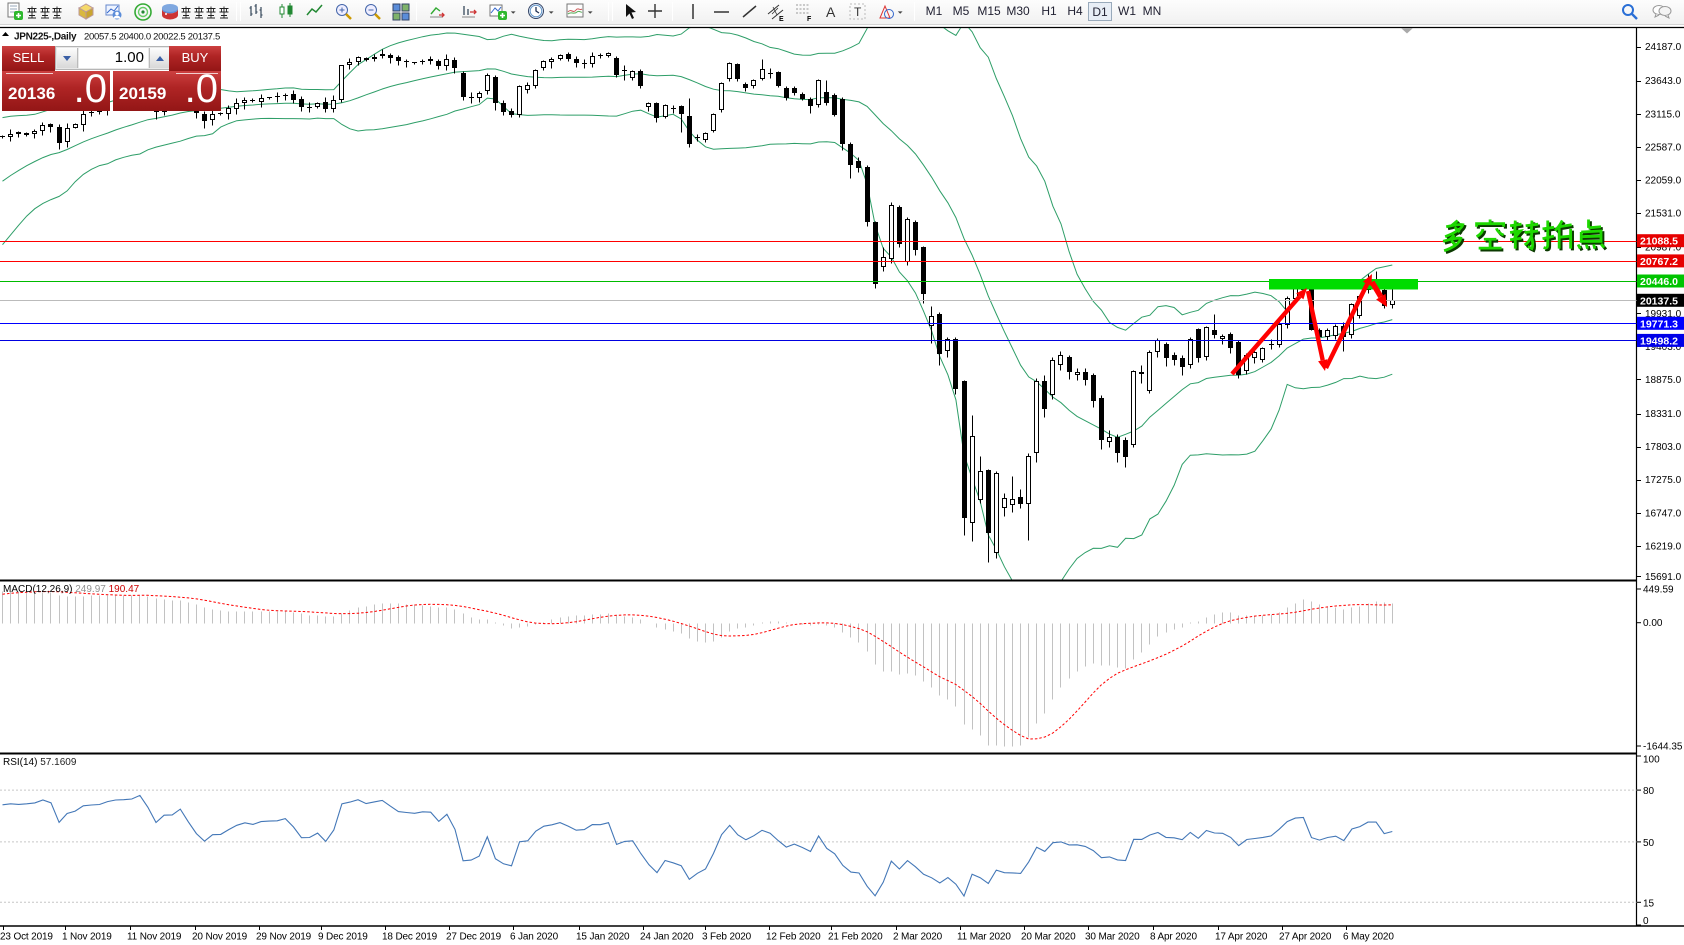 This screenshot has width=1684, height=945. What do you see at coordinates (781, 19) in the screenshot?
I see `svg-text: E` at bounding box center [781, 19].